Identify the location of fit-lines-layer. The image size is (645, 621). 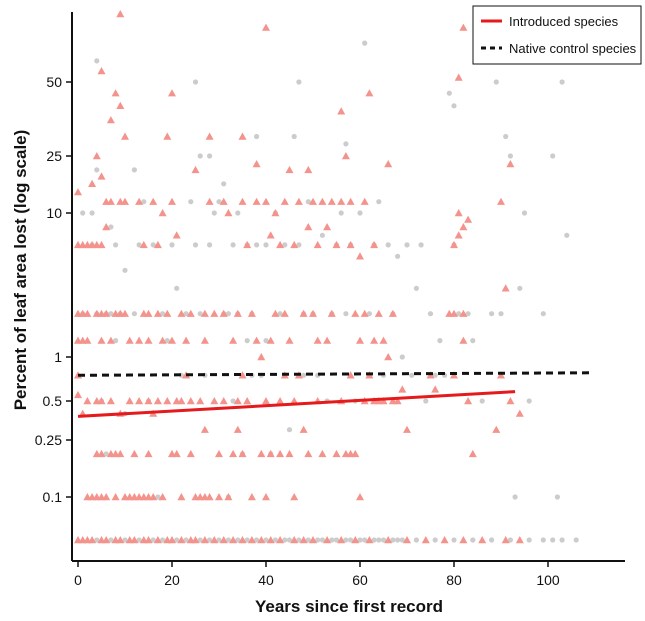
(334, 394).